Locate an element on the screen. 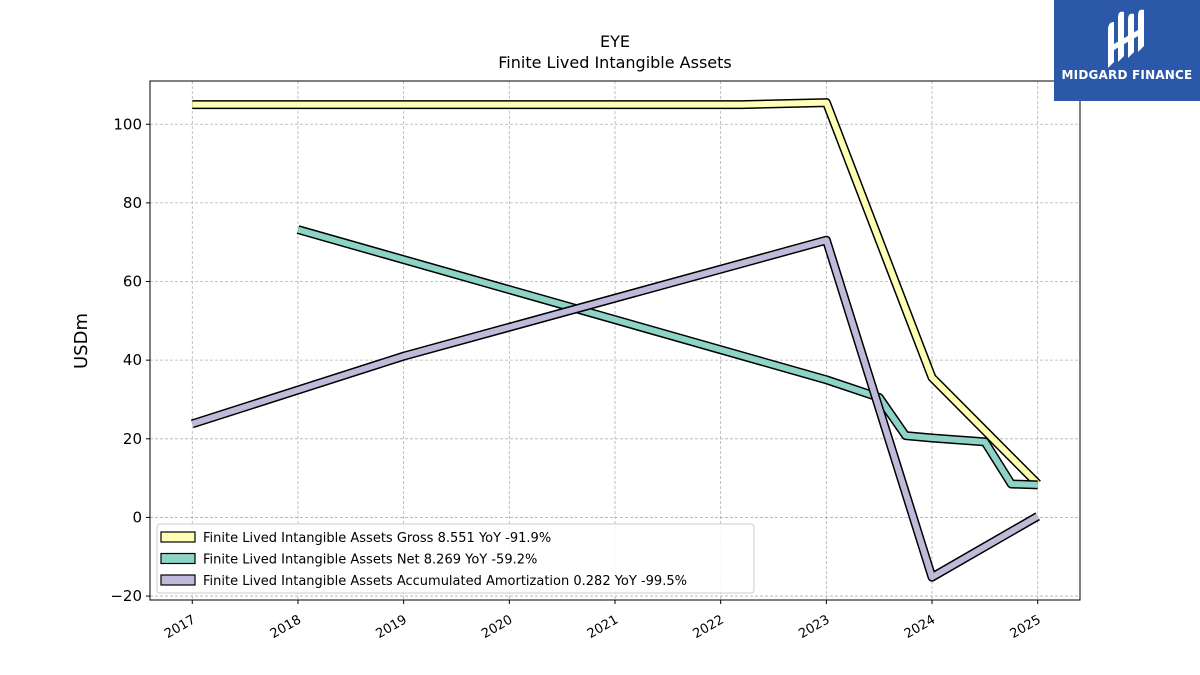 The width and height of the screenshot is (1200, 675). x-axis: 2017 2018 2019 2020 2021 2022 2023 2024 2025 is located at coordinates (603, 621).